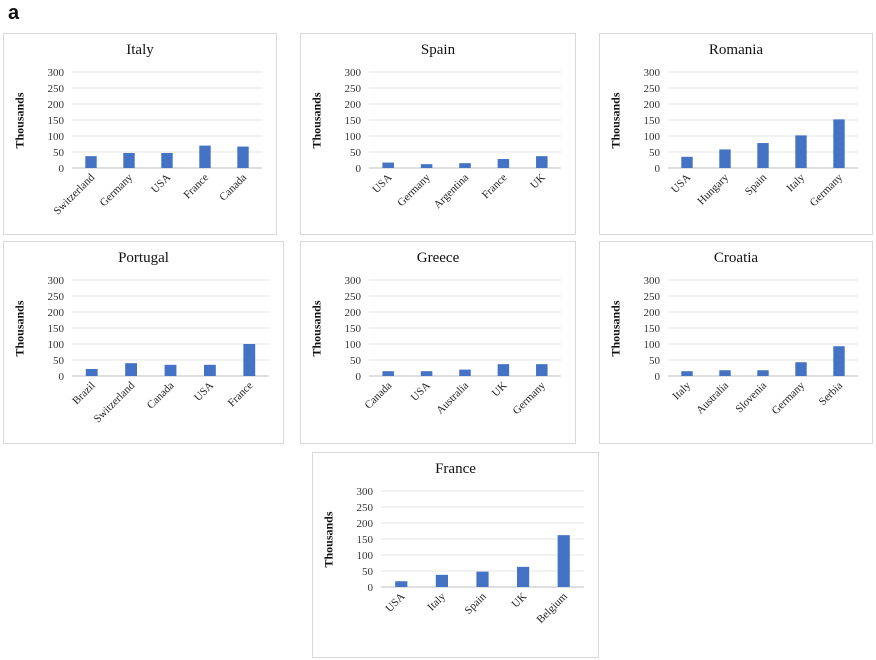 Image resolution: width=876 pixels, height=660 pixels. What do you see at coordinates (756, 184) in the screenshot?
I see `x-tick-label-spain: Spain` at bounding box center [756, 184].